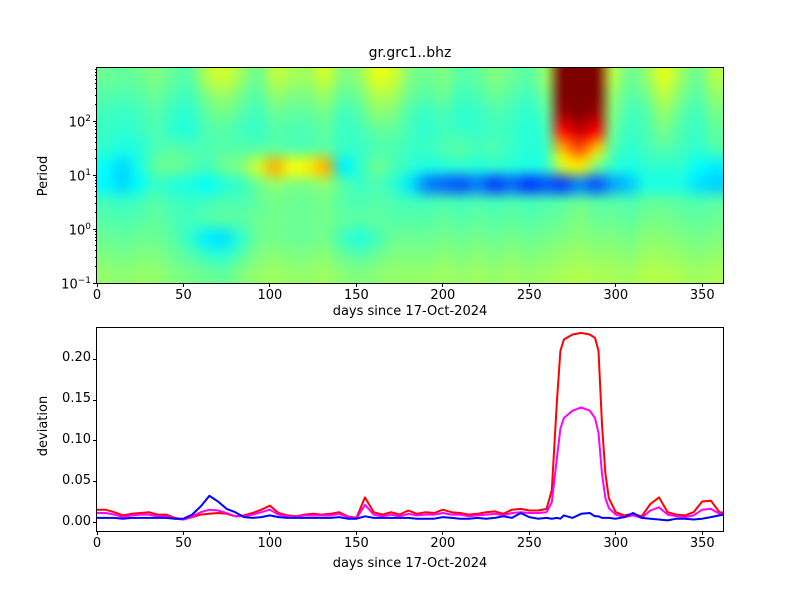  Describe the element at coordinates (76, 480) in the screenshot. I see `y-tick-label: 0.05` at that location.